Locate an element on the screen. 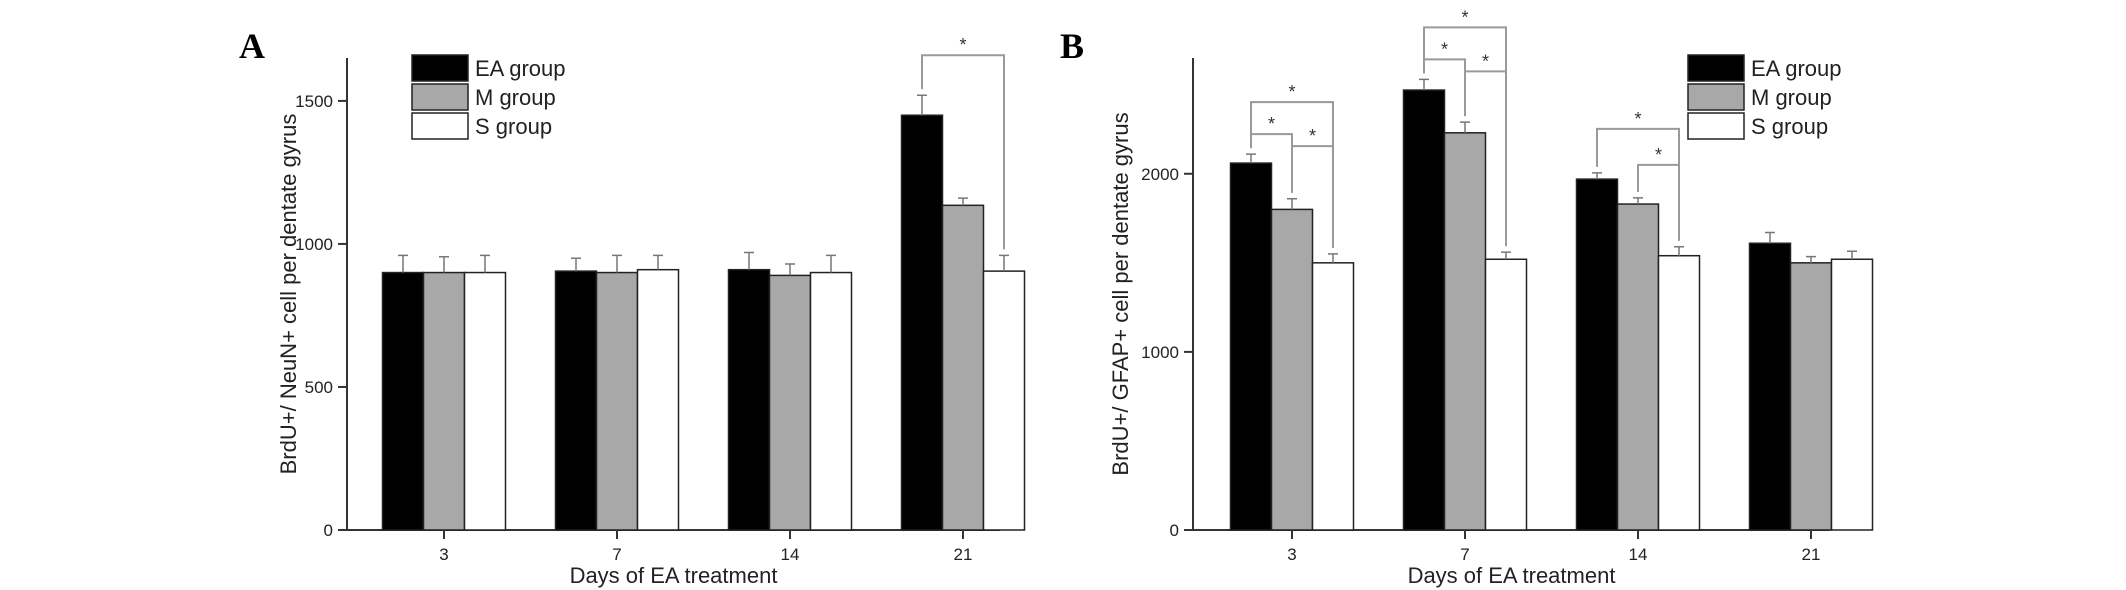 The width and height of the screenshot is (2126, 590). y-tick-label: 500 is located at coordinates (319, 387).